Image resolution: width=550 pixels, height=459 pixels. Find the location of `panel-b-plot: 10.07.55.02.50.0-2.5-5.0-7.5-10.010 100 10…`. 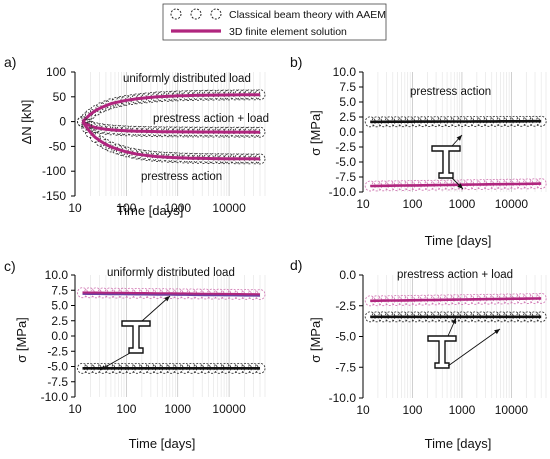

panel-b-plot: 10.07.55.02.50.0-2.5-5.0-7.5-10.010 100 10… is located at coordinates (438, 138).